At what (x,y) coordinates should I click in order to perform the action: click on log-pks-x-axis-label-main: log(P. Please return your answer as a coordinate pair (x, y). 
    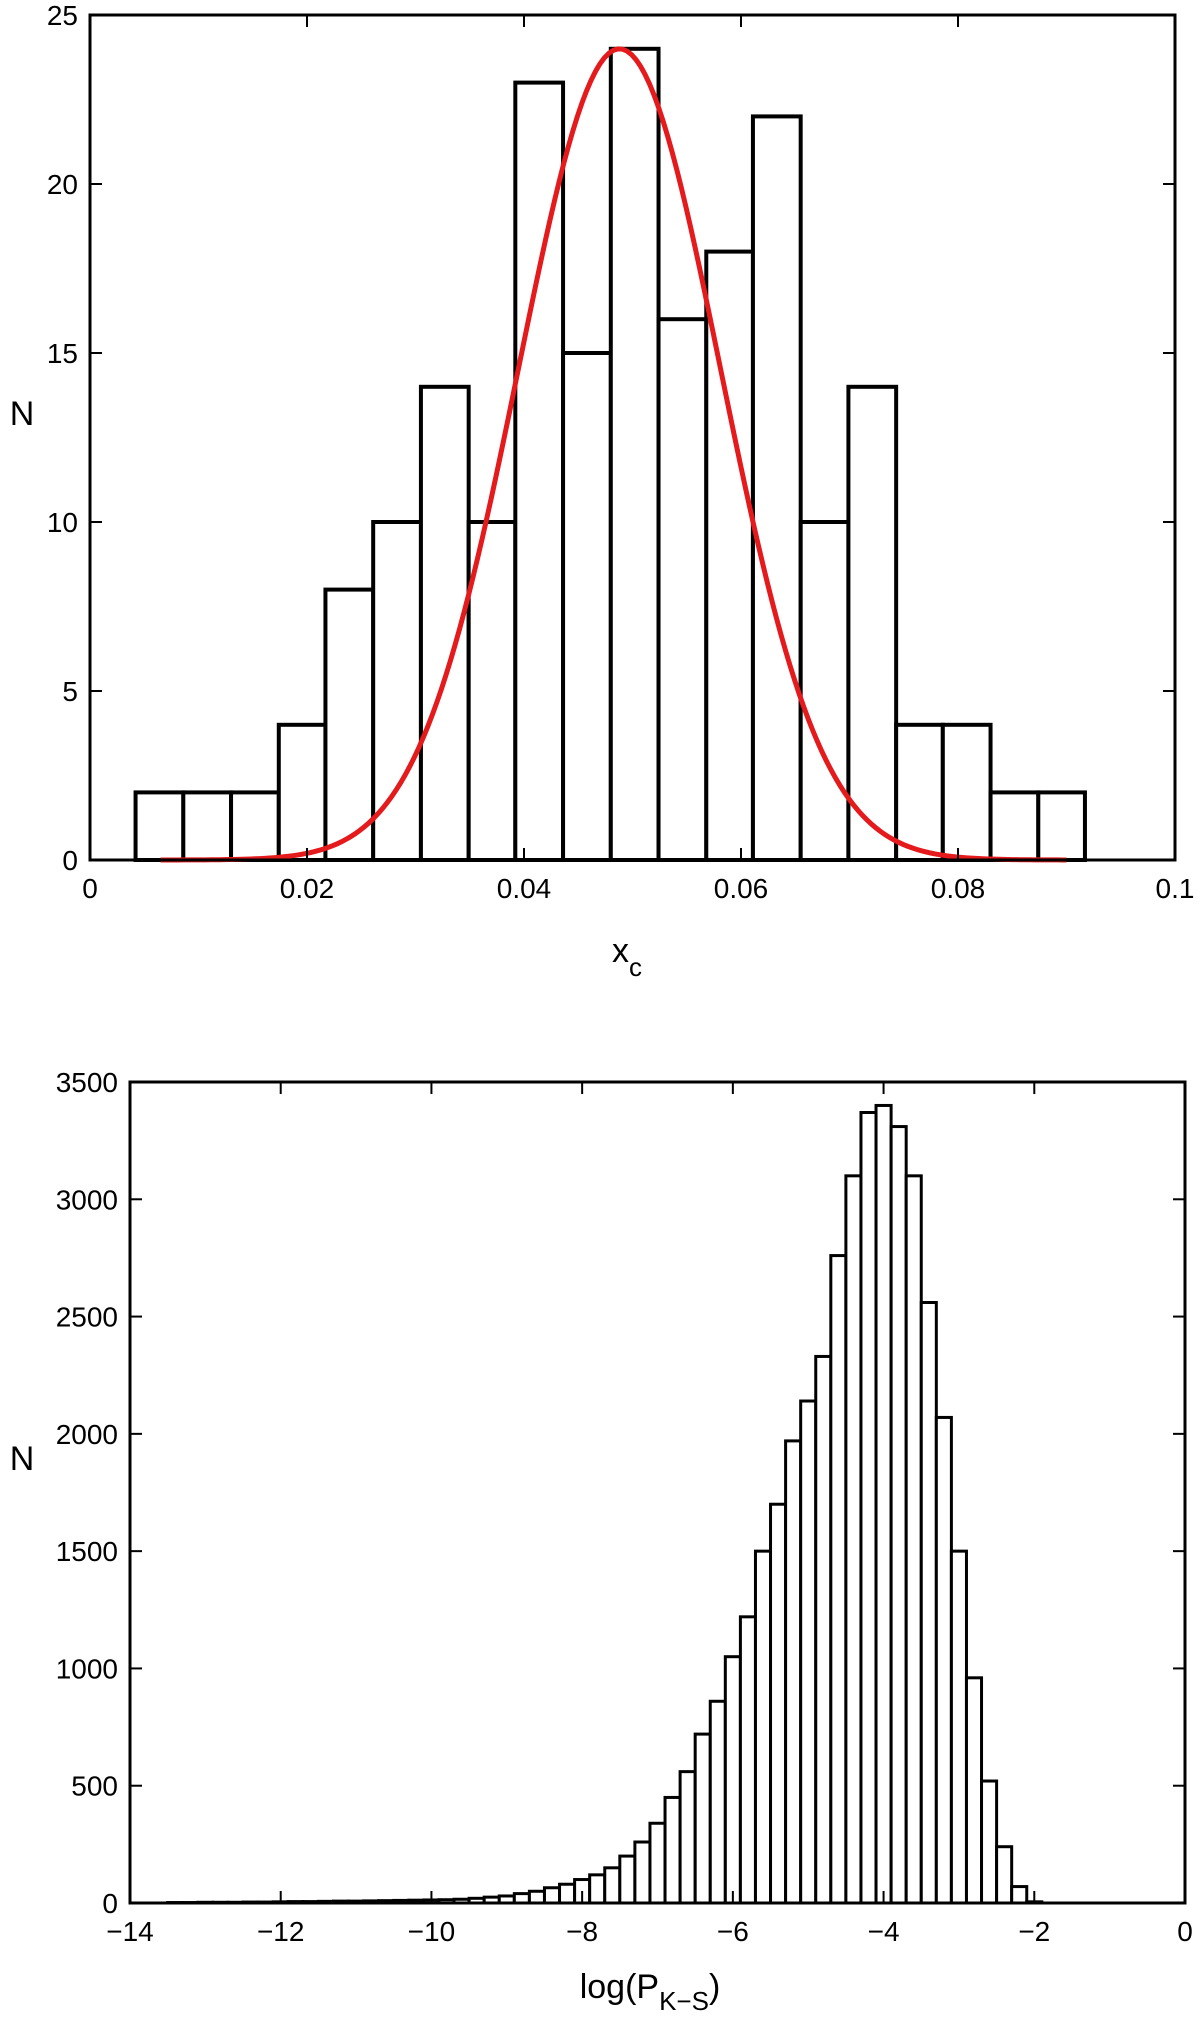
    Looking at the image, I should click on (619, 1987).